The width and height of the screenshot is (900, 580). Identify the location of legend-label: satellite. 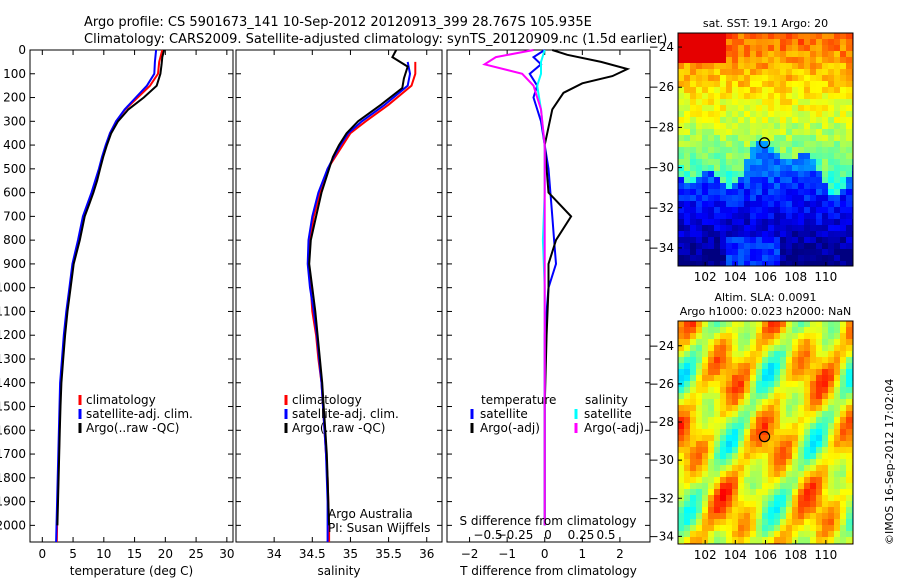
(608, 414).